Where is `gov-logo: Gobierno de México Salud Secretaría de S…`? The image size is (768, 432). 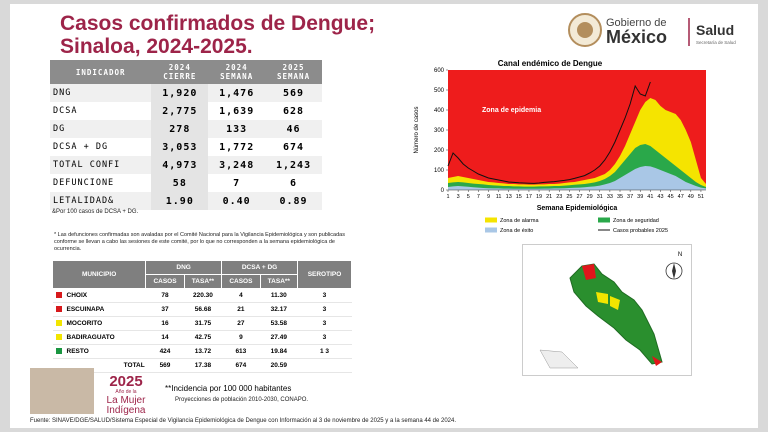
gov-logo: Gobierno de México Salud Secretaría de S… is located at coordinates (652, 30).